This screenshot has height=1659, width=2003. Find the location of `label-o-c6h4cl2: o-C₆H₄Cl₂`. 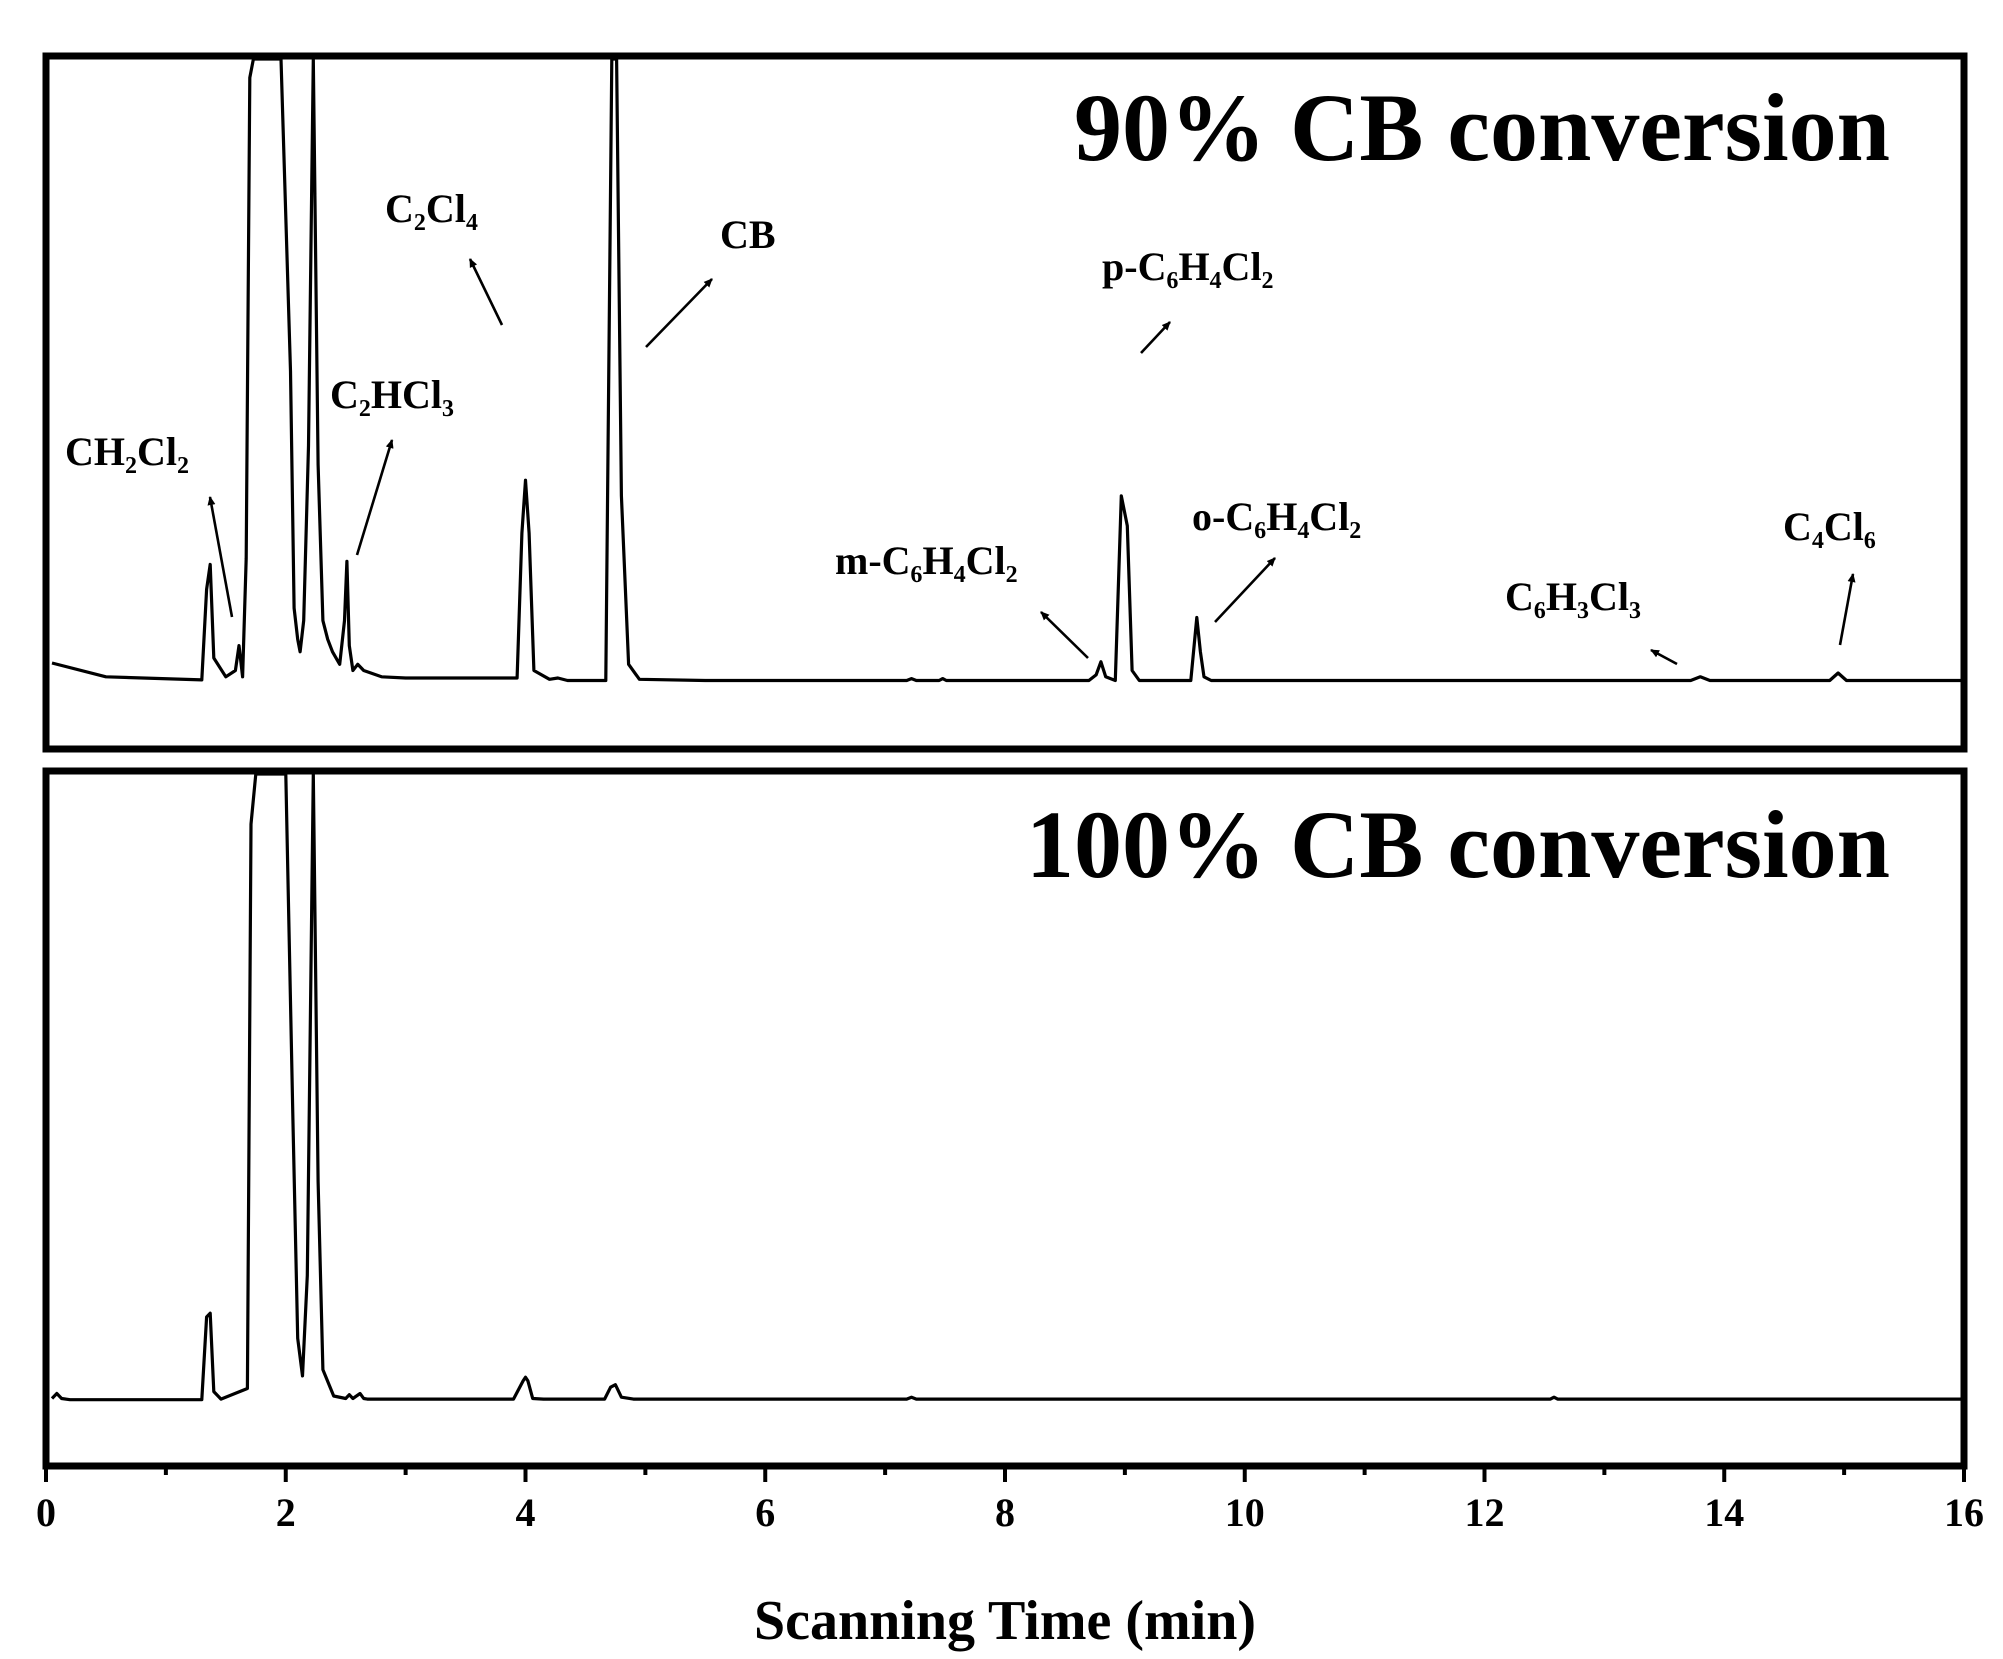

label-o-c6h4cl2: o-C₆H₄Cl₂ is located at coordinates (1276, 516).